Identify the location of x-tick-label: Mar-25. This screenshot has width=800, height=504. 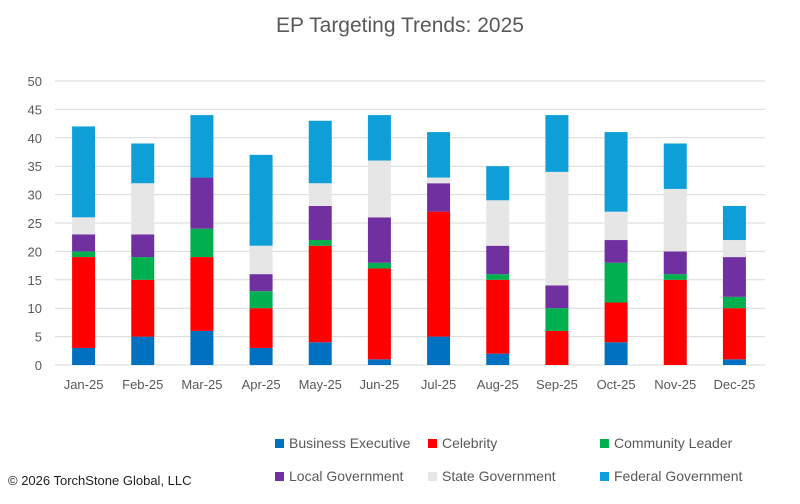
(201, 384).